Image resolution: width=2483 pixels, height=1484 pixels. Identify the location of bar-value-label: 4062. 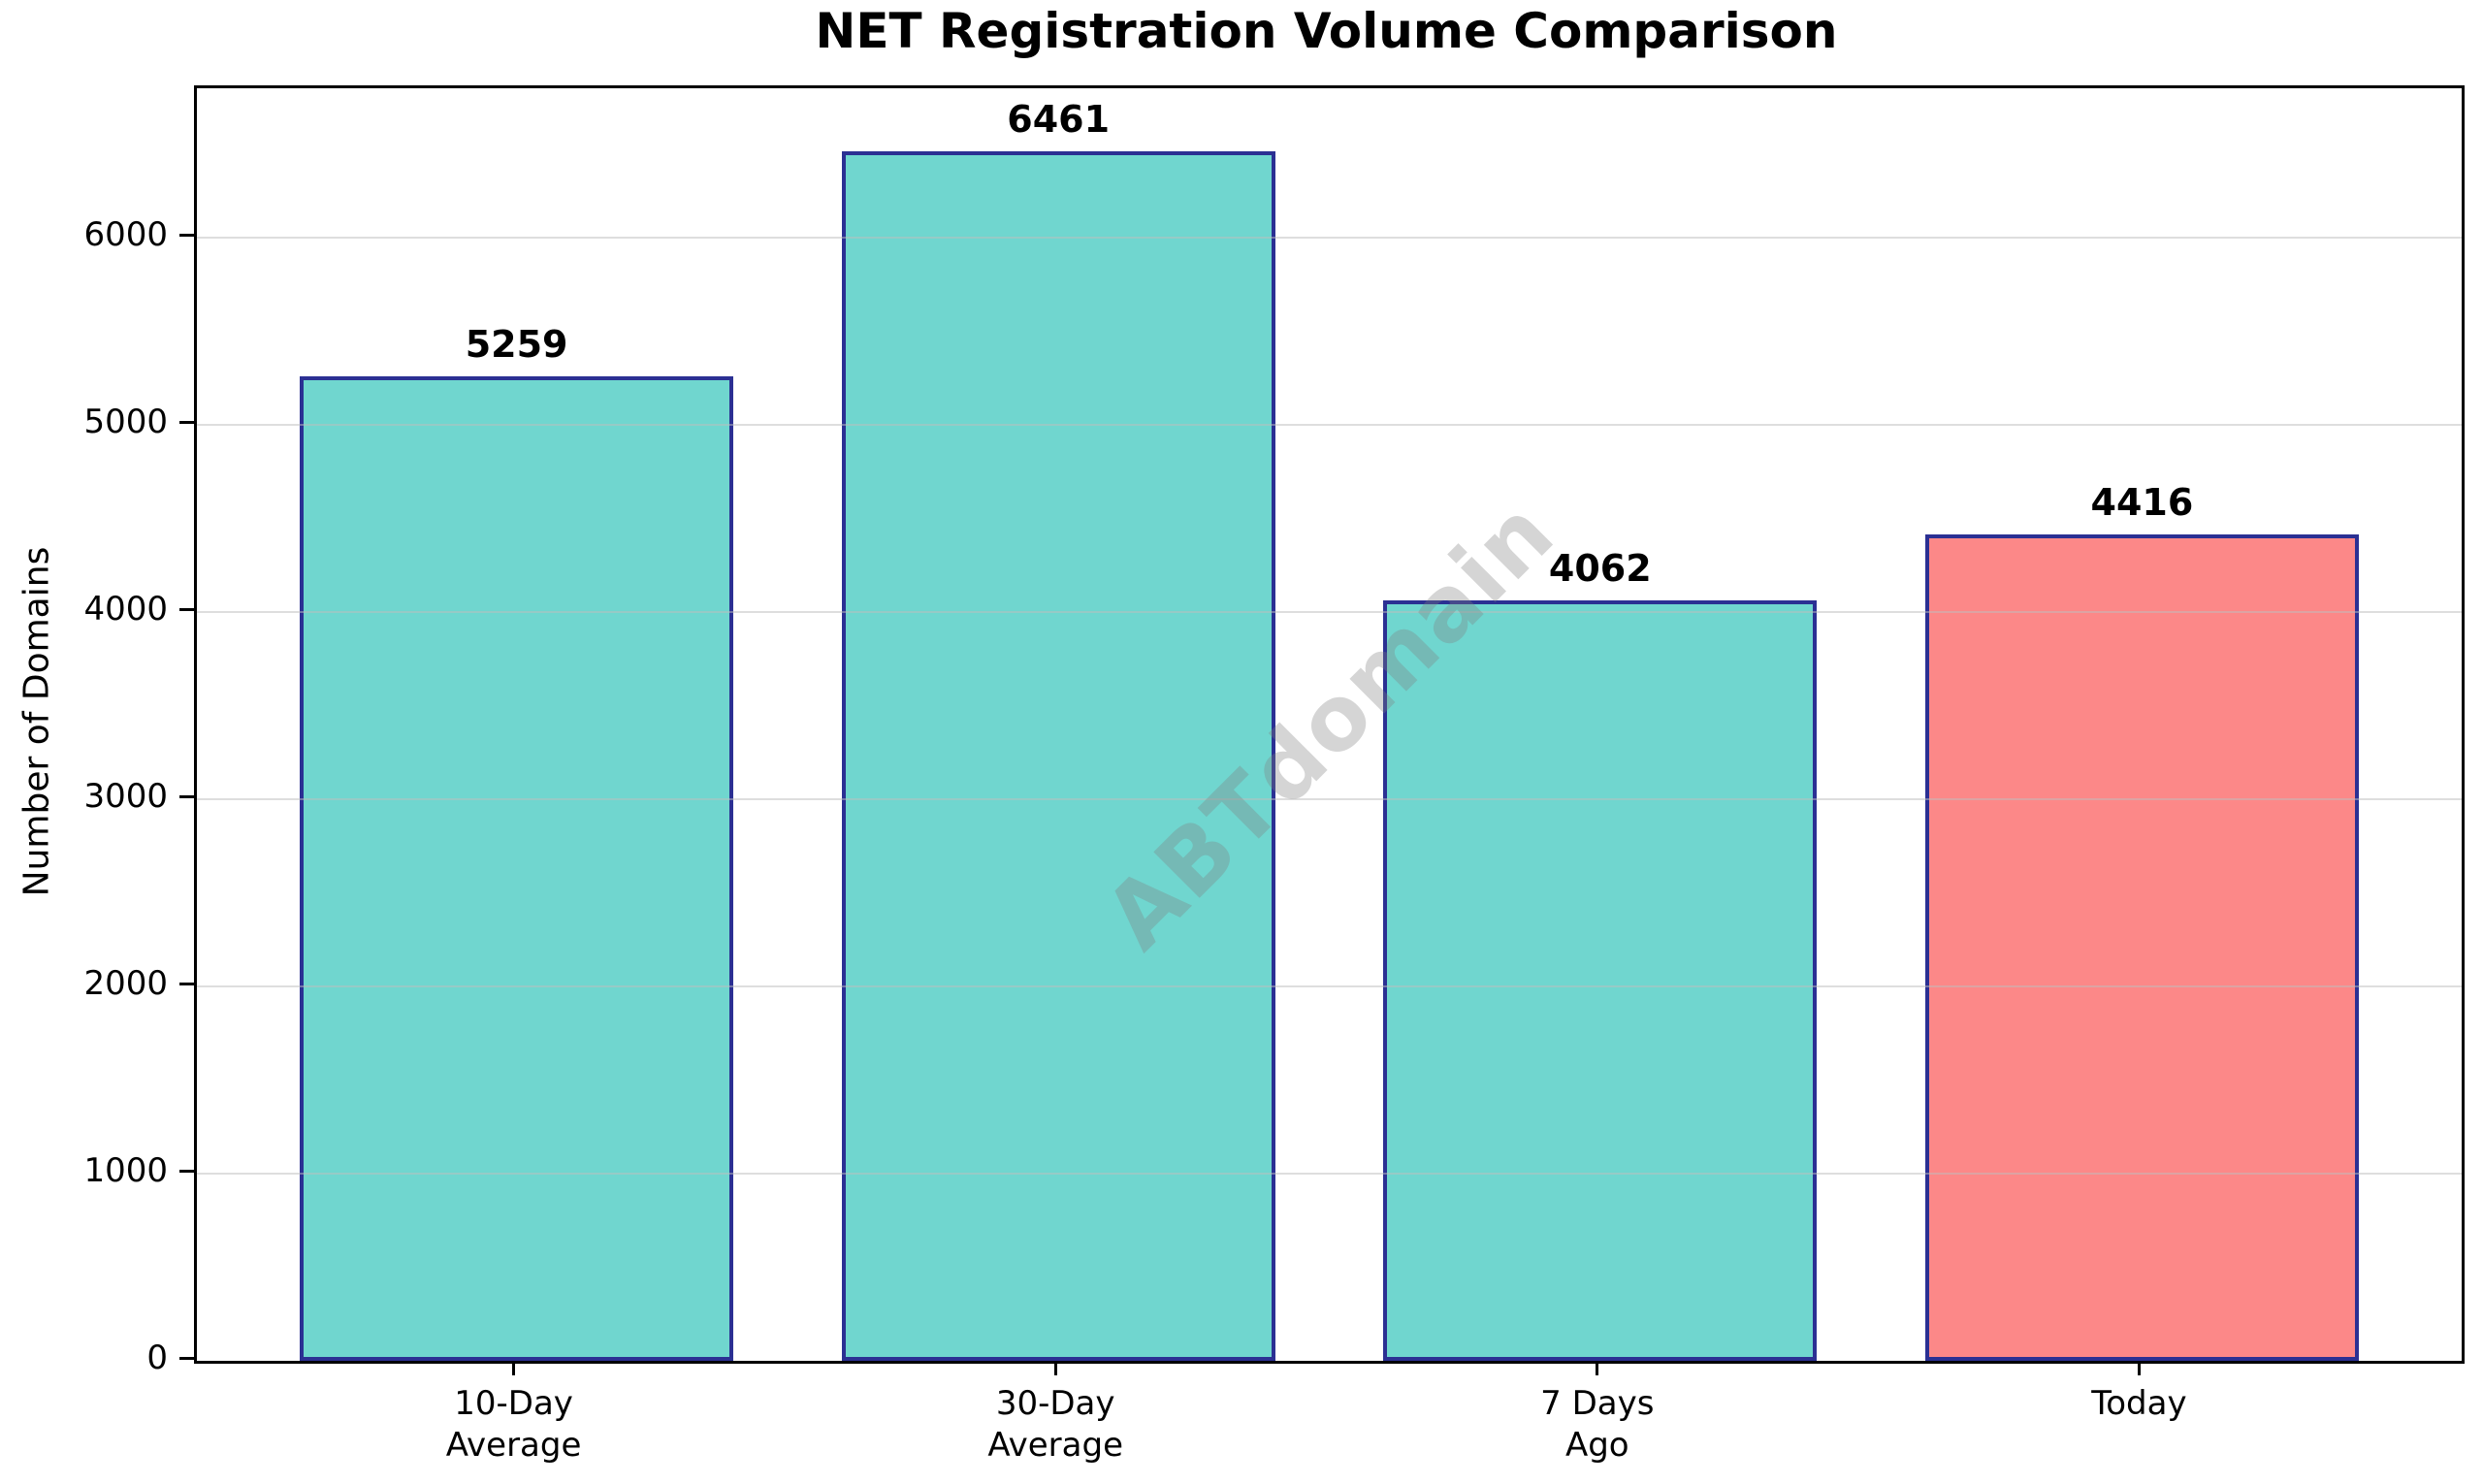
(1600, 569).